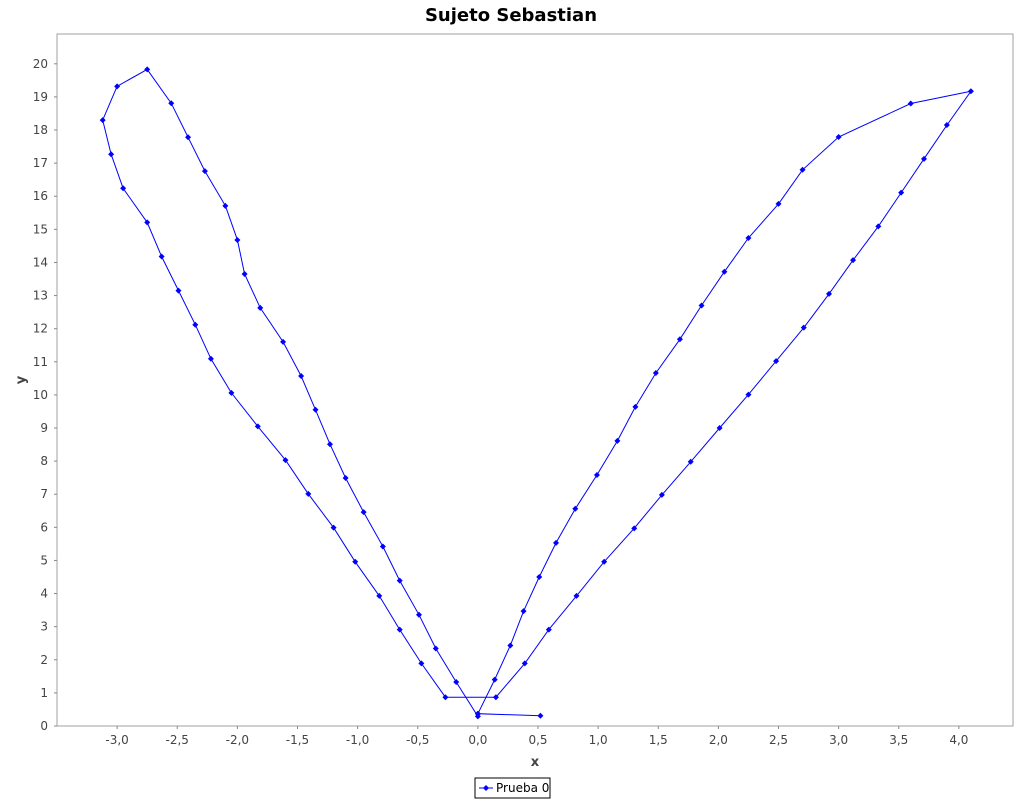  I want to click on y-tick-label: 11, so click(40, 362).